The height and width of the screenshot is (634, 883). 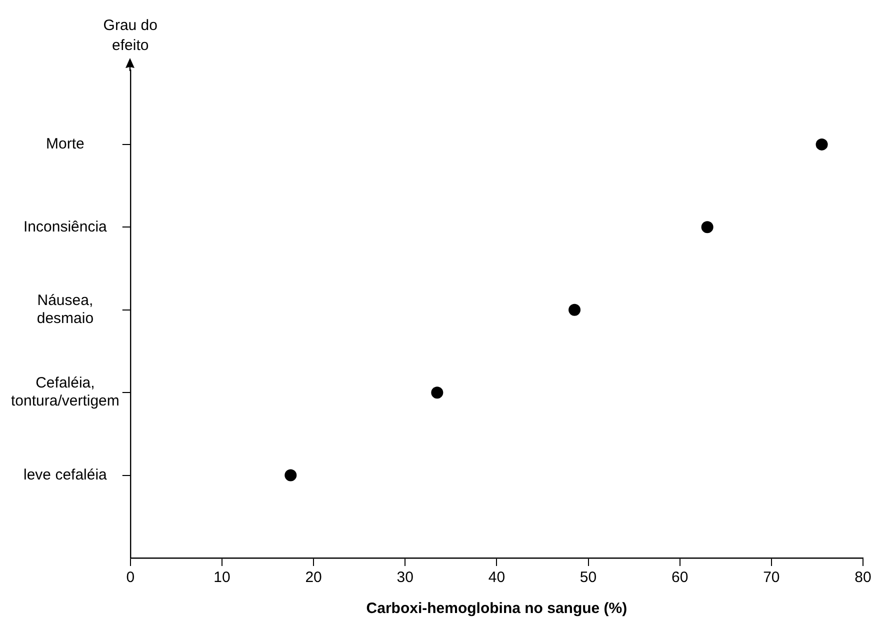 What do you see at coordinates (130, 577) in the screenshot?
I see `x-tick-label: 0` at bounding box center [130, 577].